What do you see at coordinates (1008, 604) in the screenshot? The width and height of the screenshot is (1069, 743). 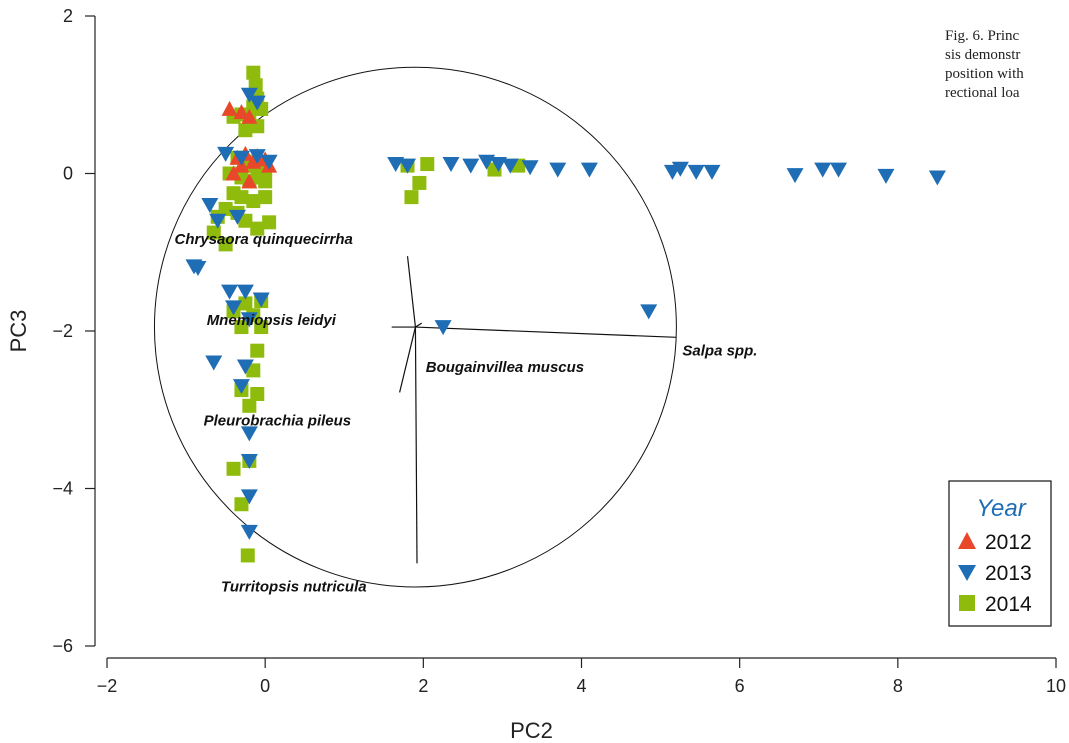 I see `legend-label-2014: 2014` at bounding box center [1008, 604].